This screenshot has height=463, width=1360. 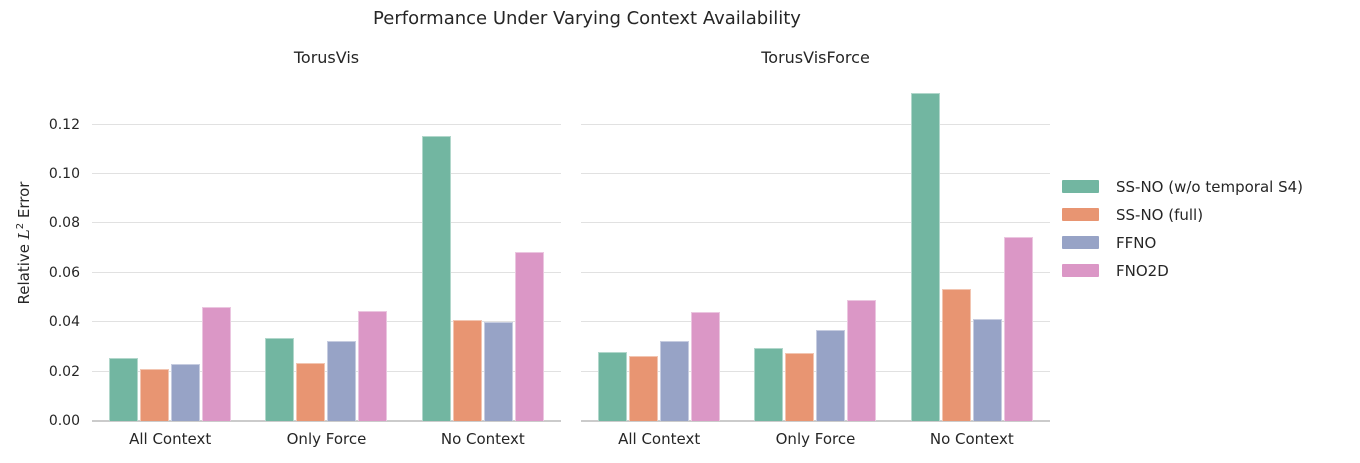 What do you see at coordinates (64, 322) in the screenshot?
I see `y-tick-label: 0.04` at bounding box center [64, 322].